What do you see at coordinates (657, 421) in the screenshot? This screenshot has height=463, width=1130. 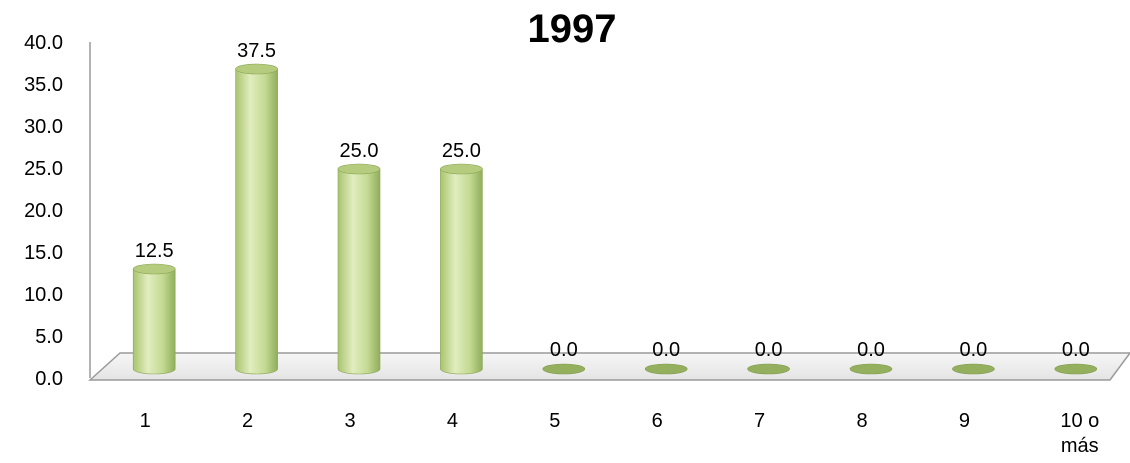 I see `x-tick-label: 6` at bounding box center [657, 421].